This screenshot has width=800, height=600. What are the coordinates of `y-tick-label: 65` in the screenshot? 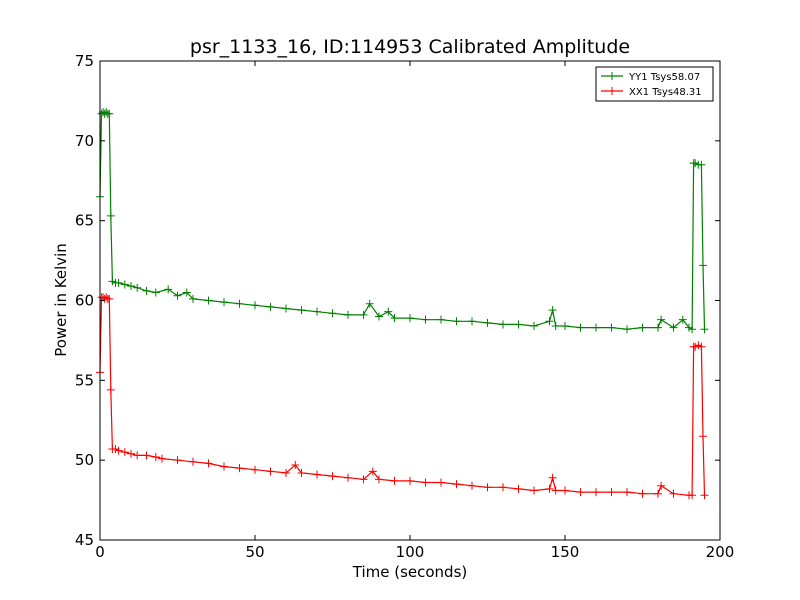 It's located at (84, 221).